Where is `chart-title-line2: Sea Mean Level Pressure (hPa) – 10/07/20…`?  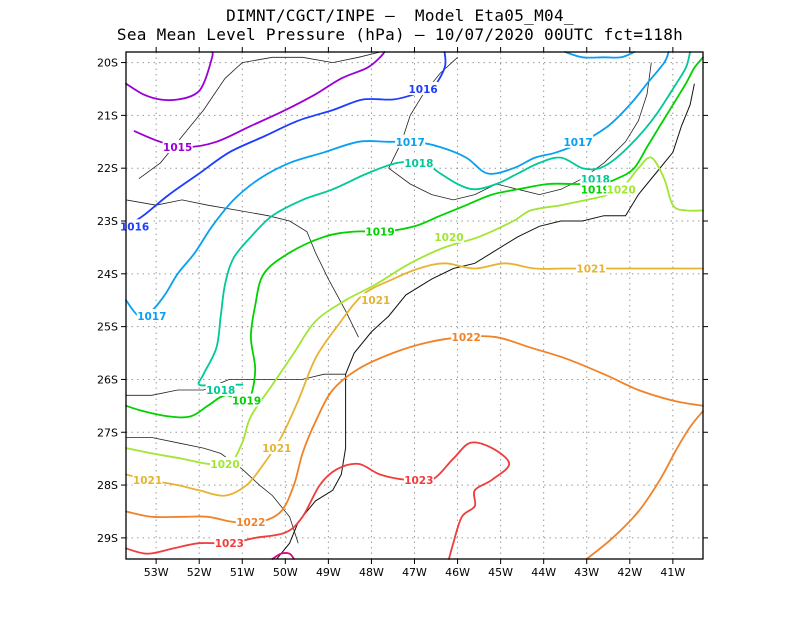
chart-title-line2: Sea Mean Level Pressure (hPa) – 10/07/20… is located at coordinates (400, 34).